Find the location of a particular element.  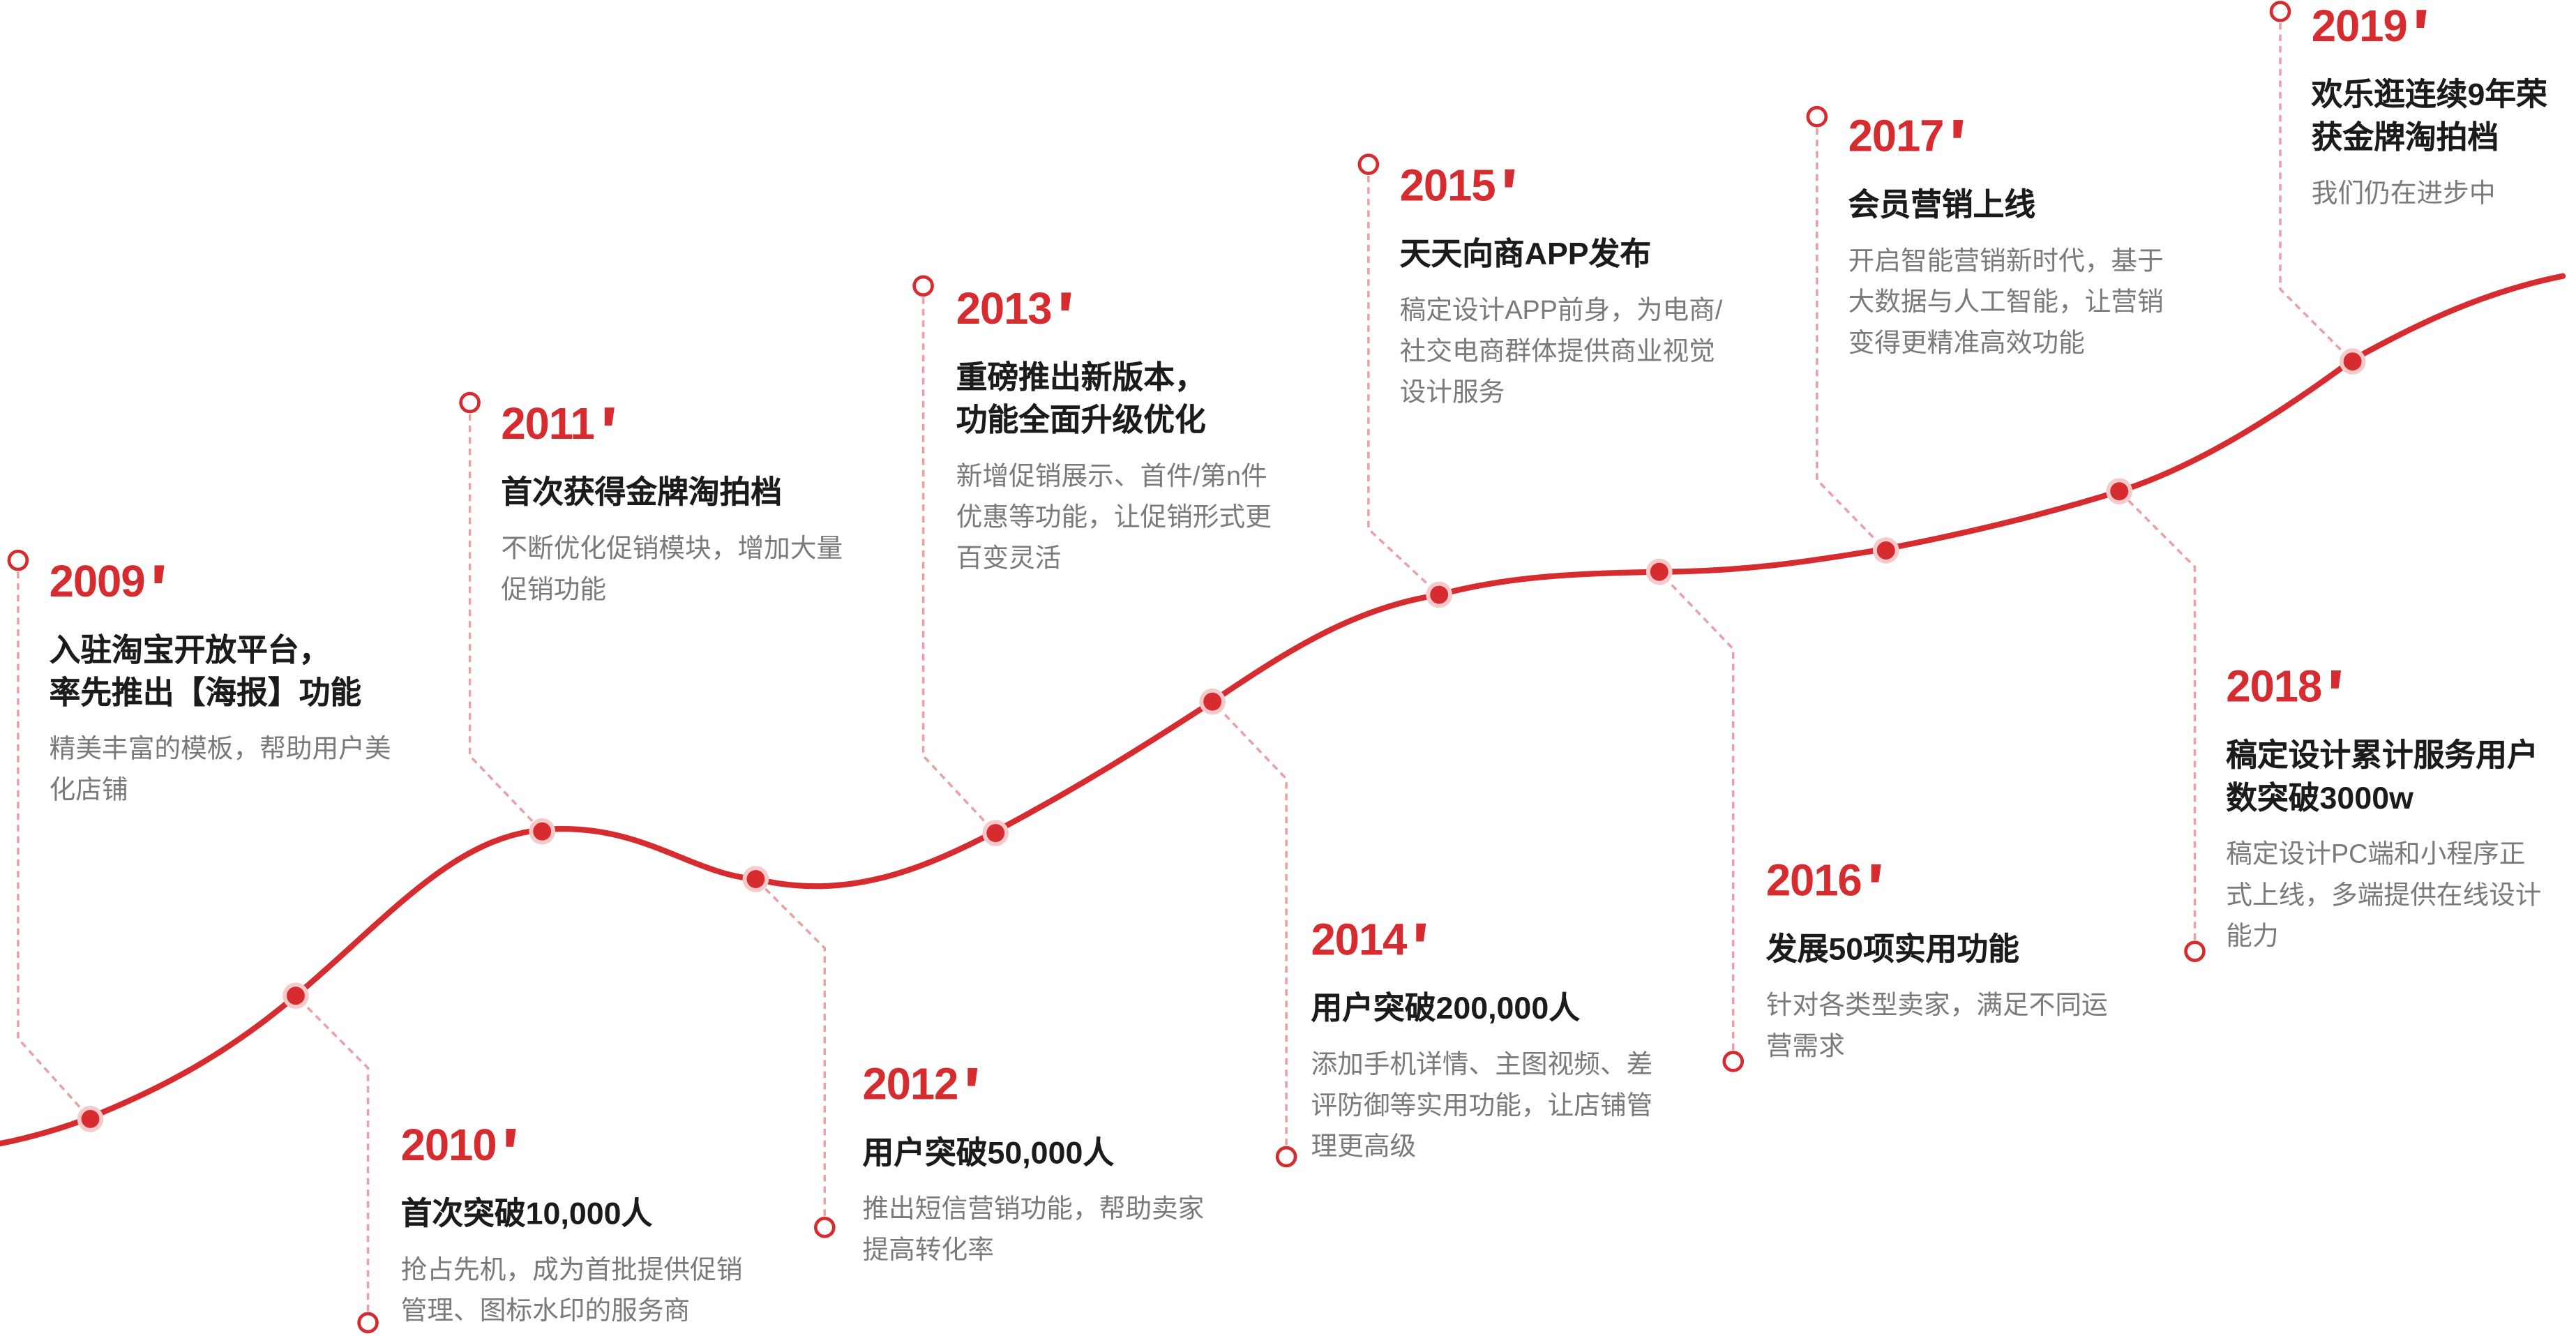

curve-dot-2011 is located at coordinates (542, 831).